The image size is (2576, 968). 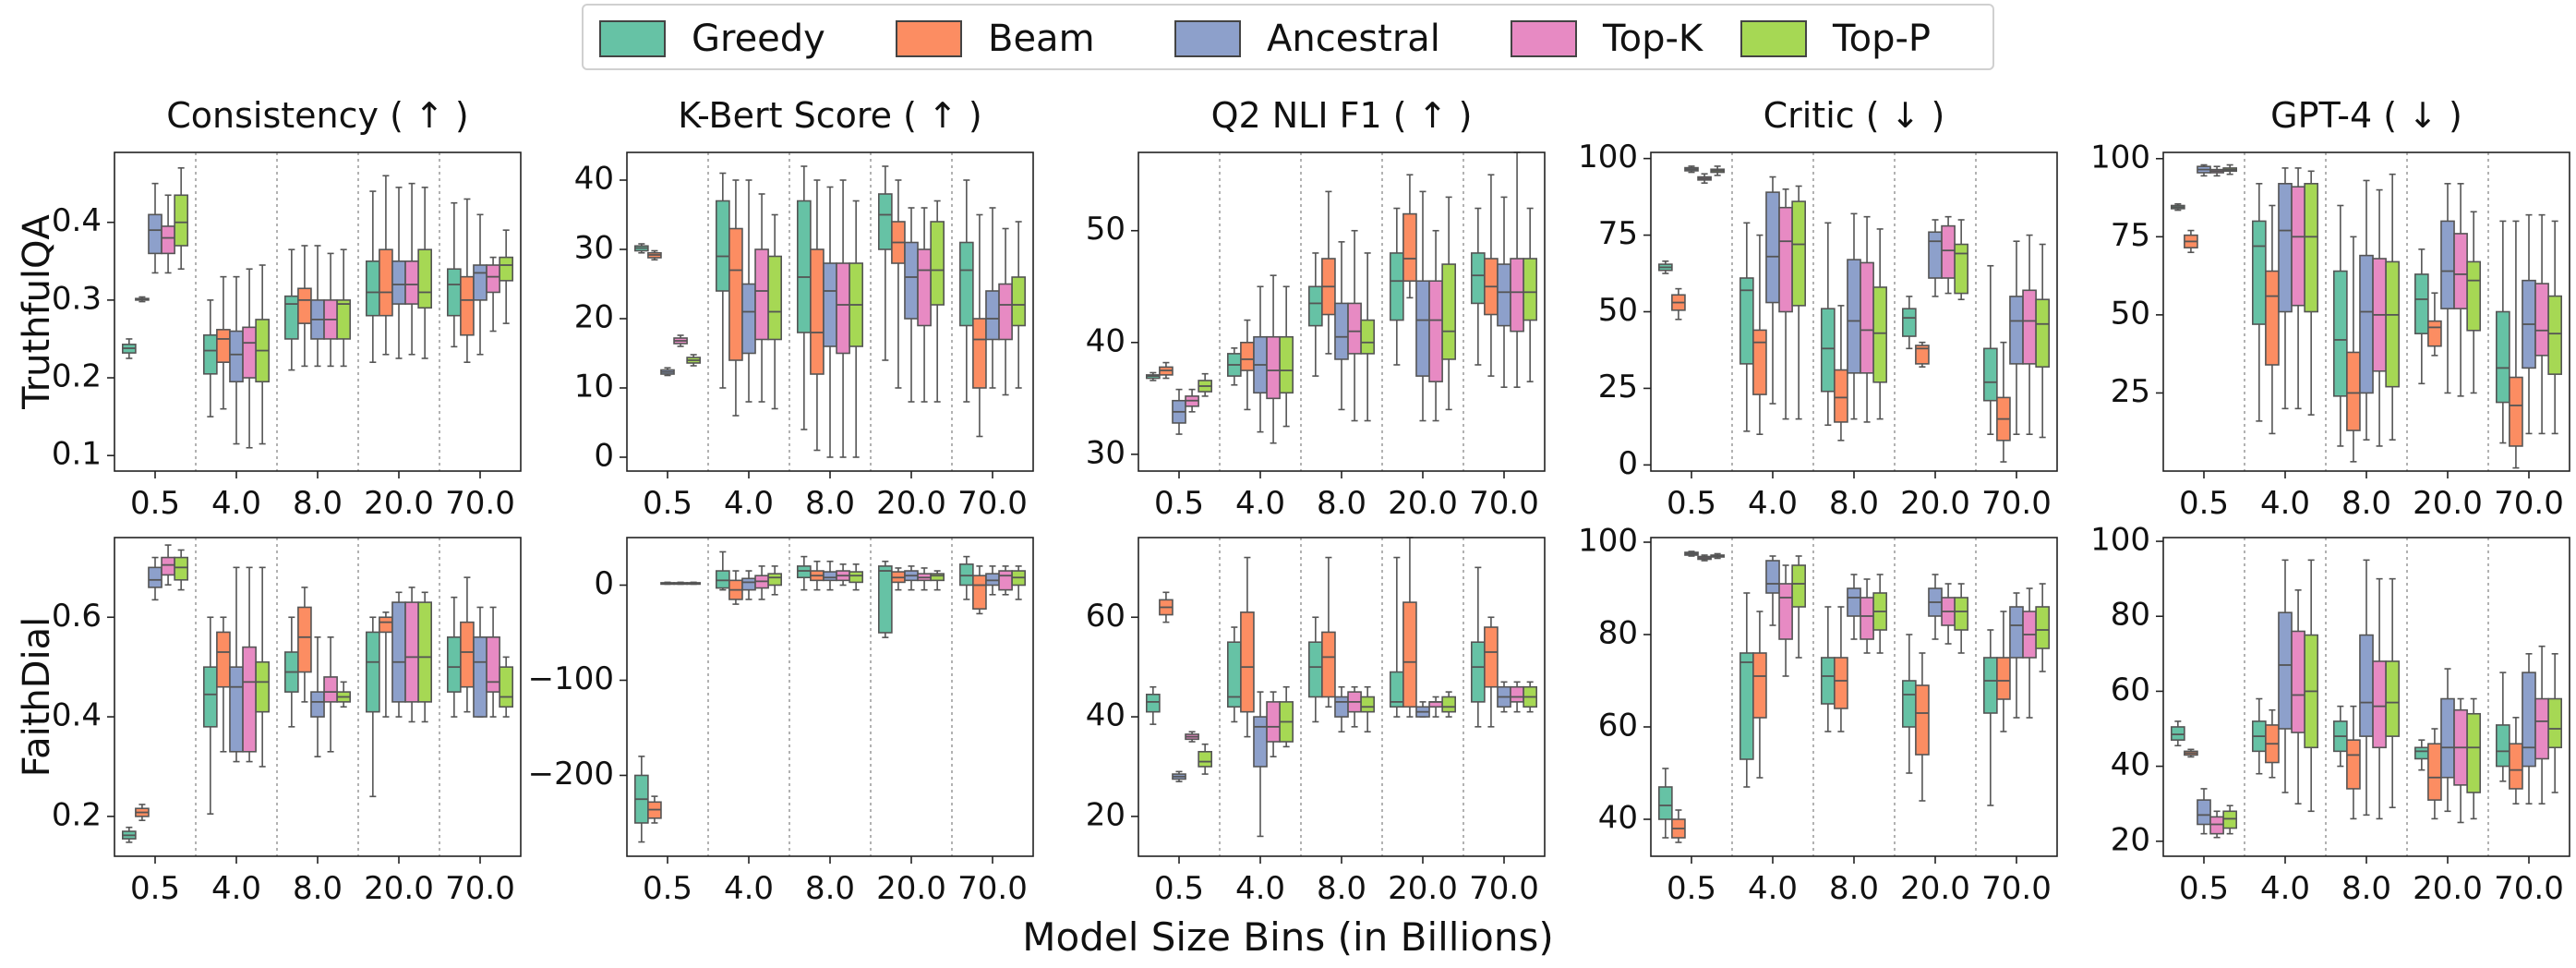 I want to click on x-axis-label: Model Size Bins (in Billions), so click(x=1288, y=937).